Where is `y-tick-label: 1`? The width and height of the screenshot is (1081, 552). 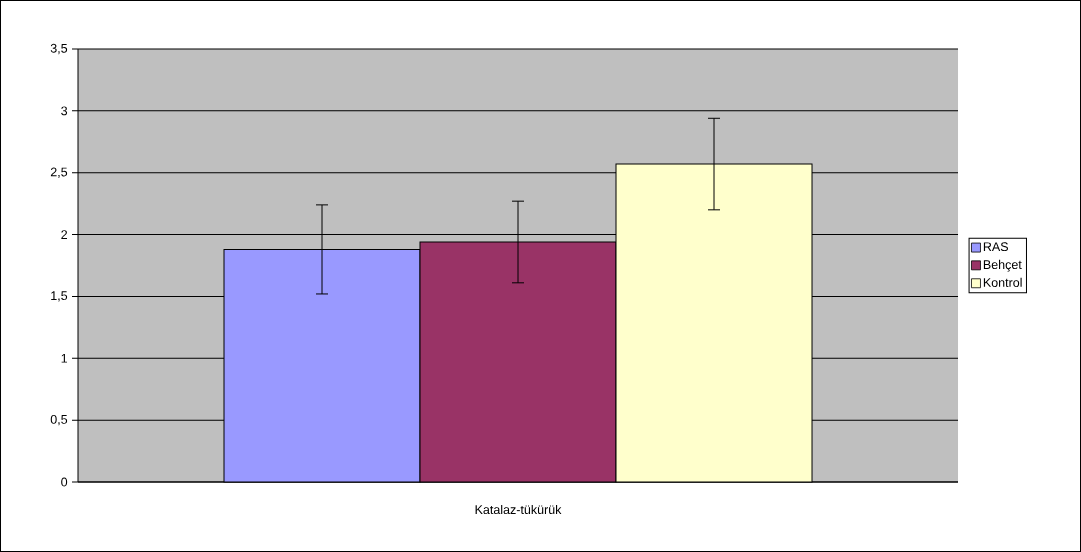 y-tick-label: 1 is located at coordinates (64, 358).